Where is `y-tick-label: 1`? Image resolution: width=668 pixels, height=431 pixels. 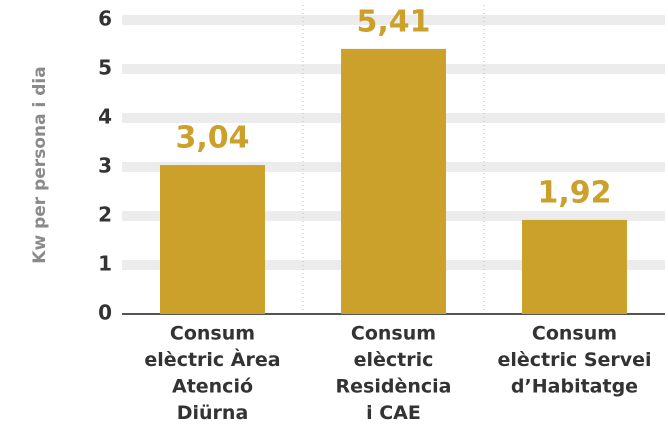 y-tick-label: 1 is located at coordinates (105, 264).